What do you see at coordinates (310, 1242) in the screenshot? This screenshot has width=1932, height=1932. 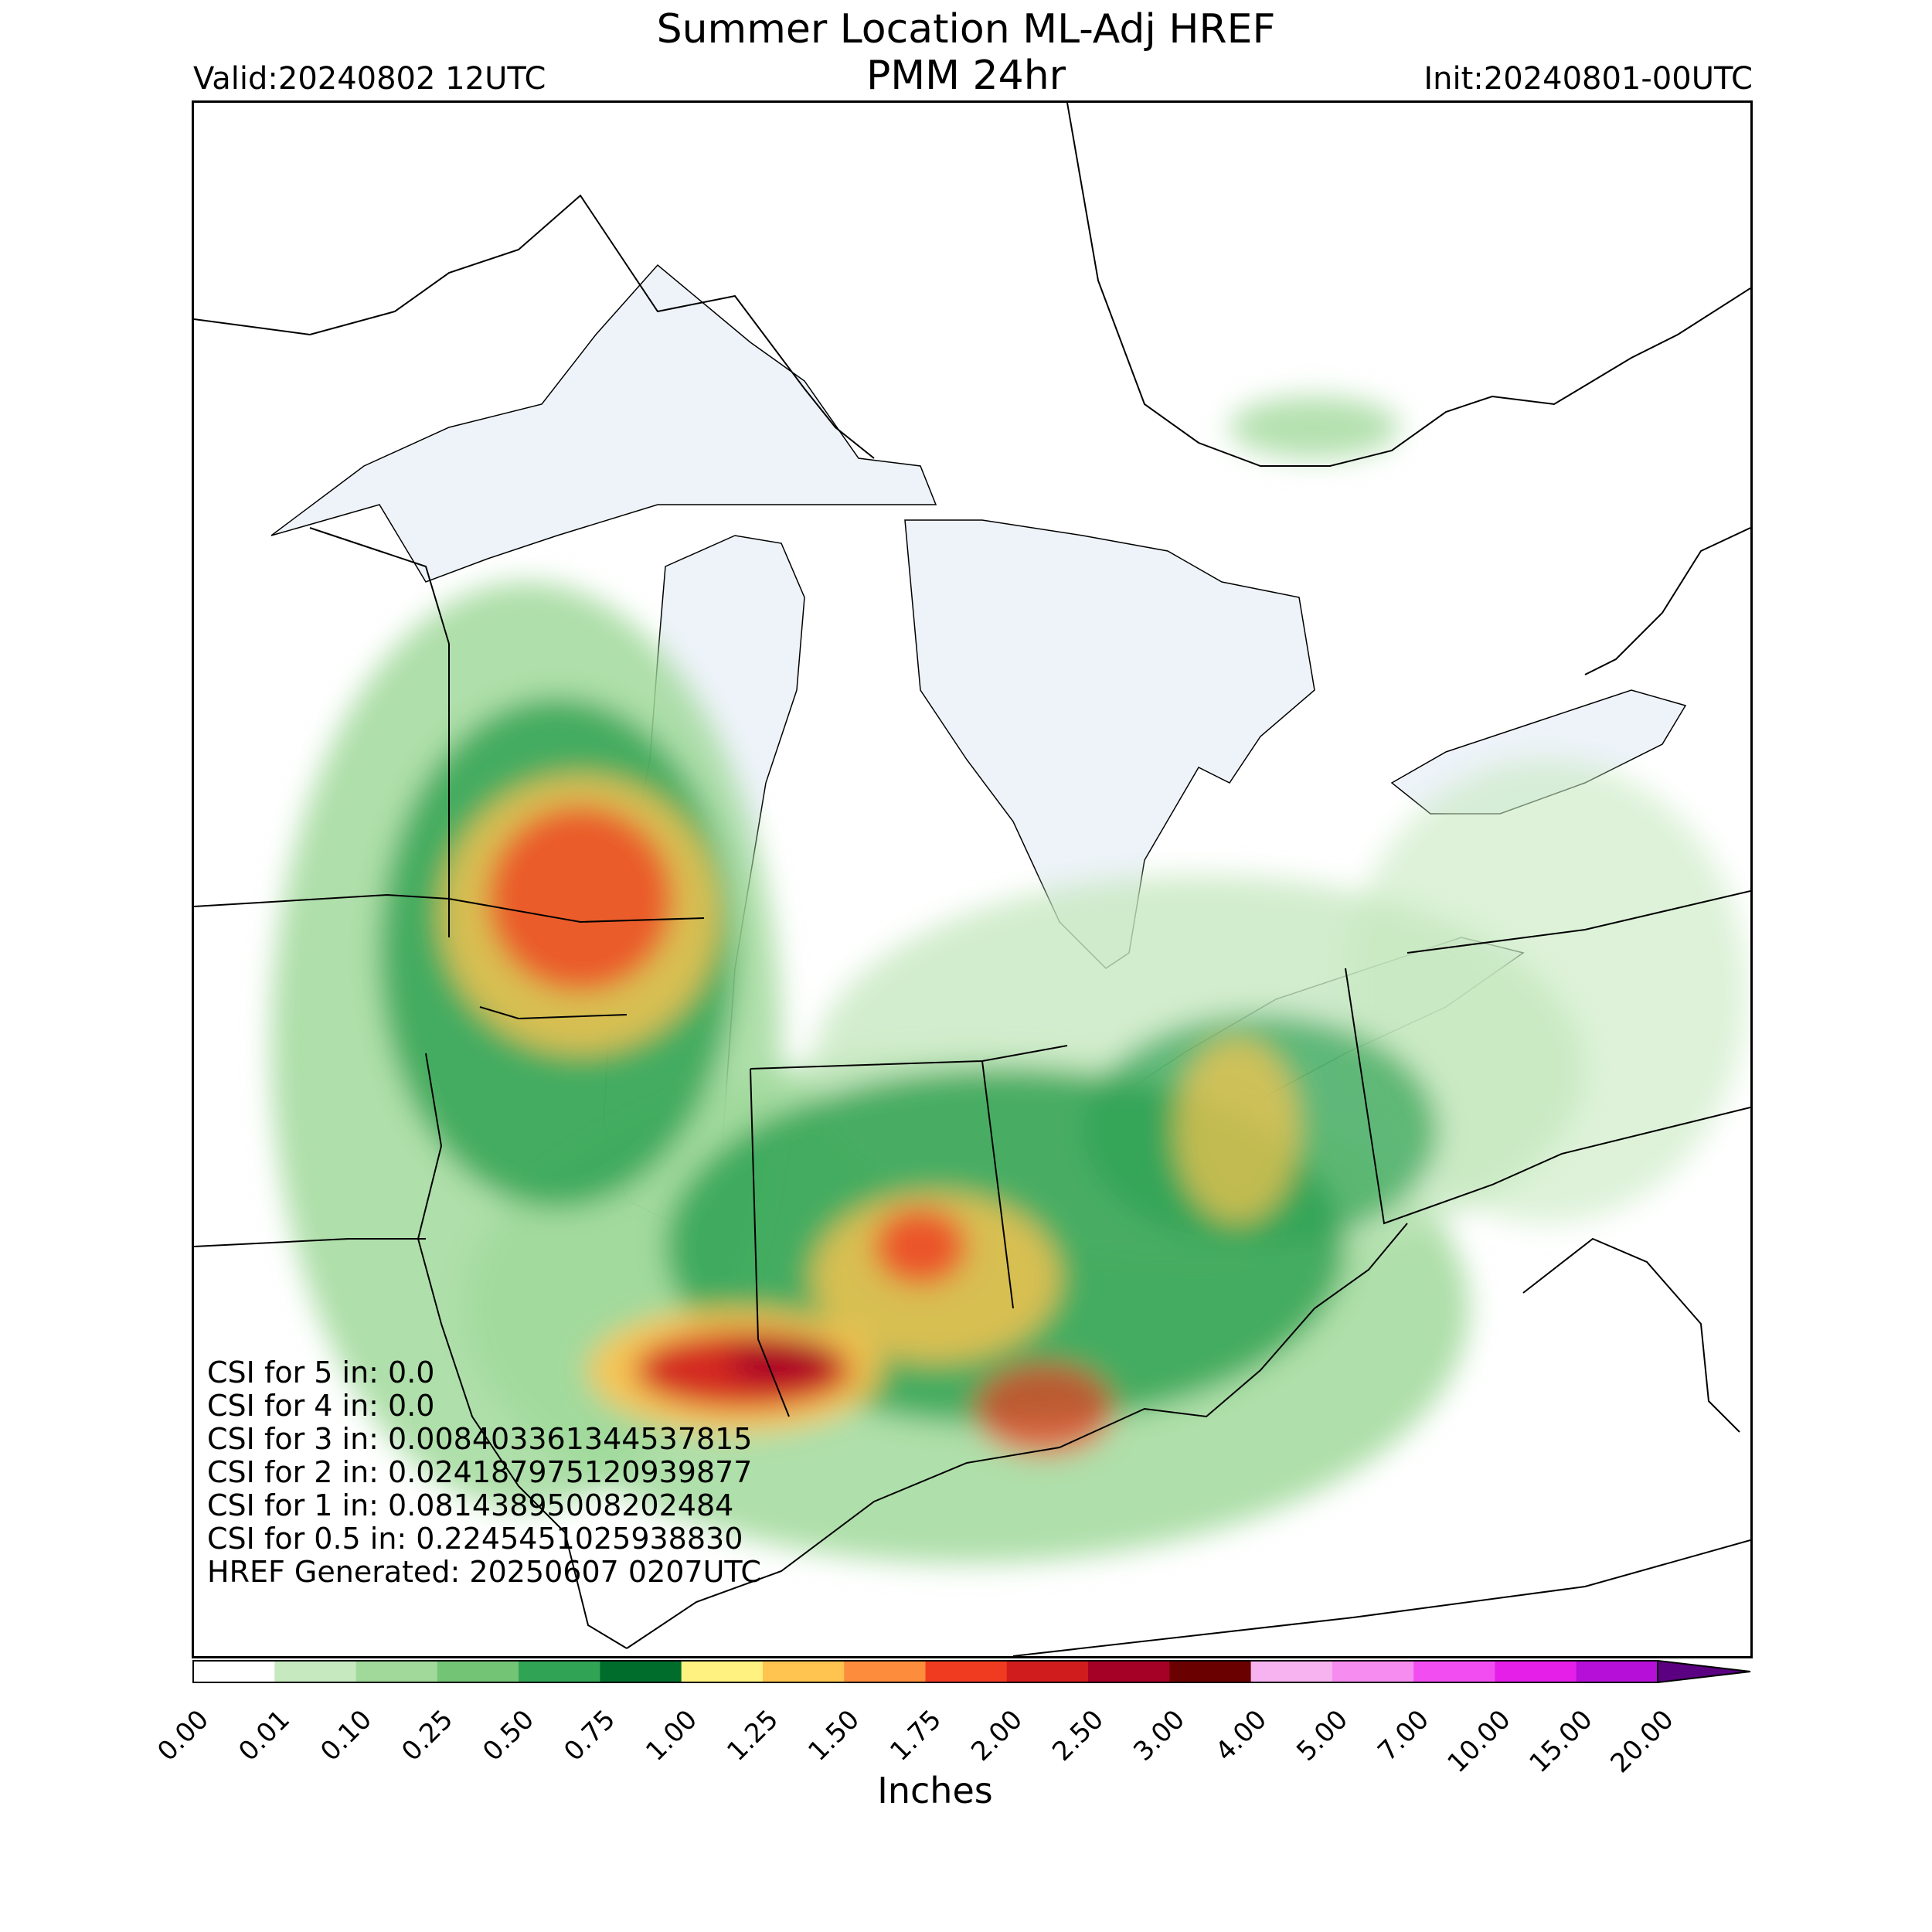 I see `iowa-missouri-border` at bounding box center [310, 1242].